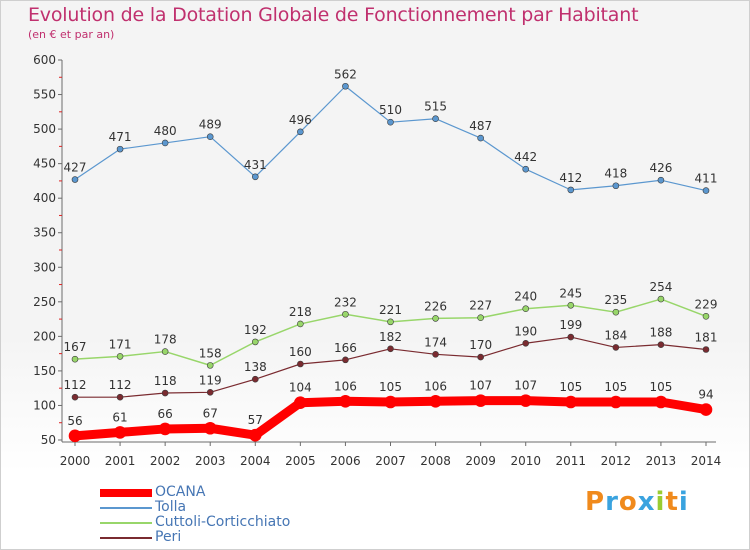  I want to click on data-label-ocana: 106, so click(435, 386).